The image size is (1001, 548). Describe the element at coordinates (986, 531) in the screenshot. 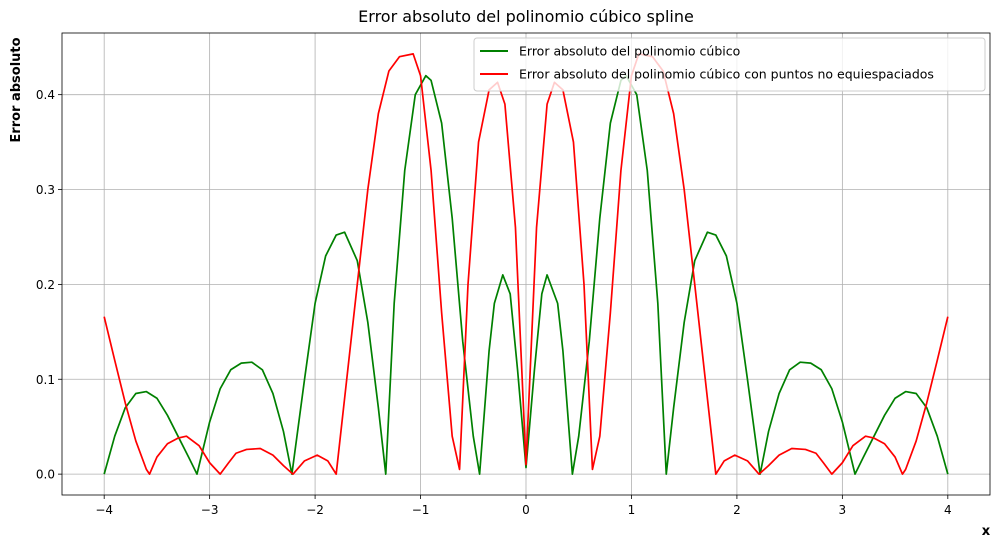

I see `x-axis-label: x` at that location.